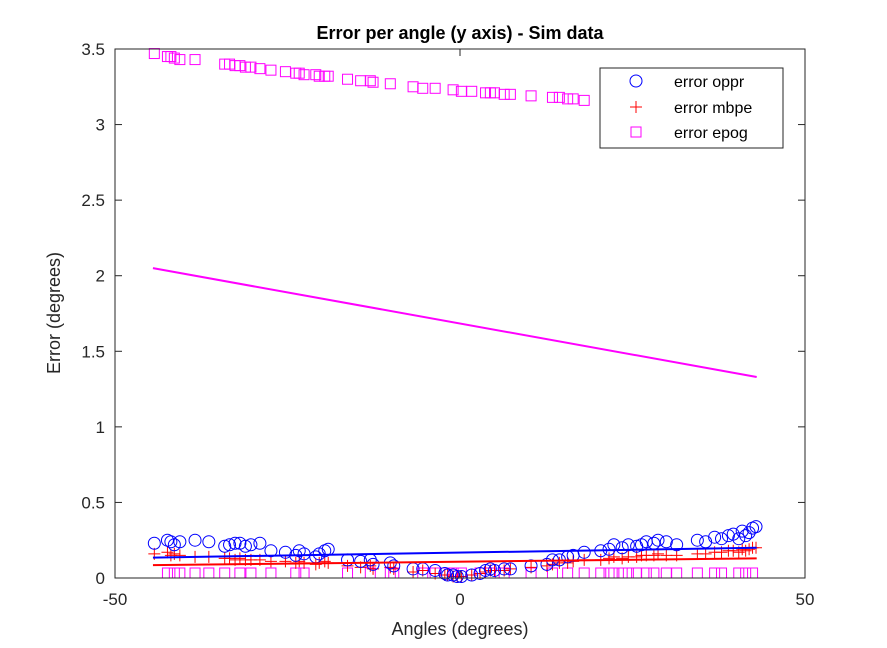 The image size is (887, 648). Describe the element at coordinates (100, 578) in the screenshot. I see `y-tick-label: 0` at that location.